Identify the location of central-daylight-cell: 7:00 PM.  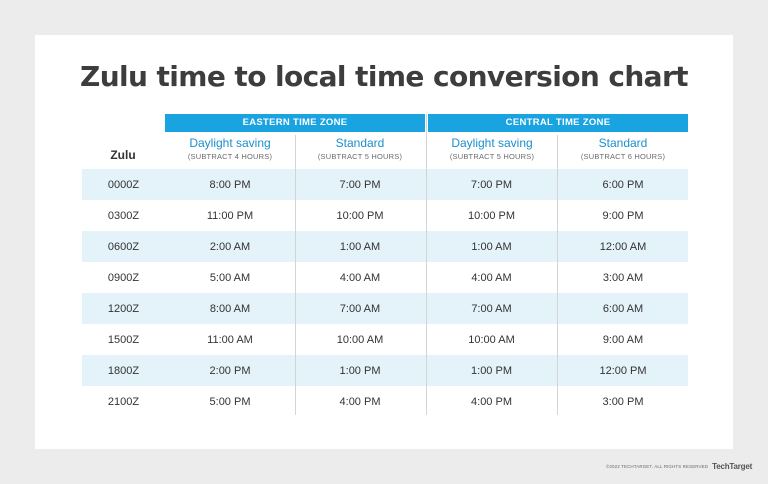
(491, 184).